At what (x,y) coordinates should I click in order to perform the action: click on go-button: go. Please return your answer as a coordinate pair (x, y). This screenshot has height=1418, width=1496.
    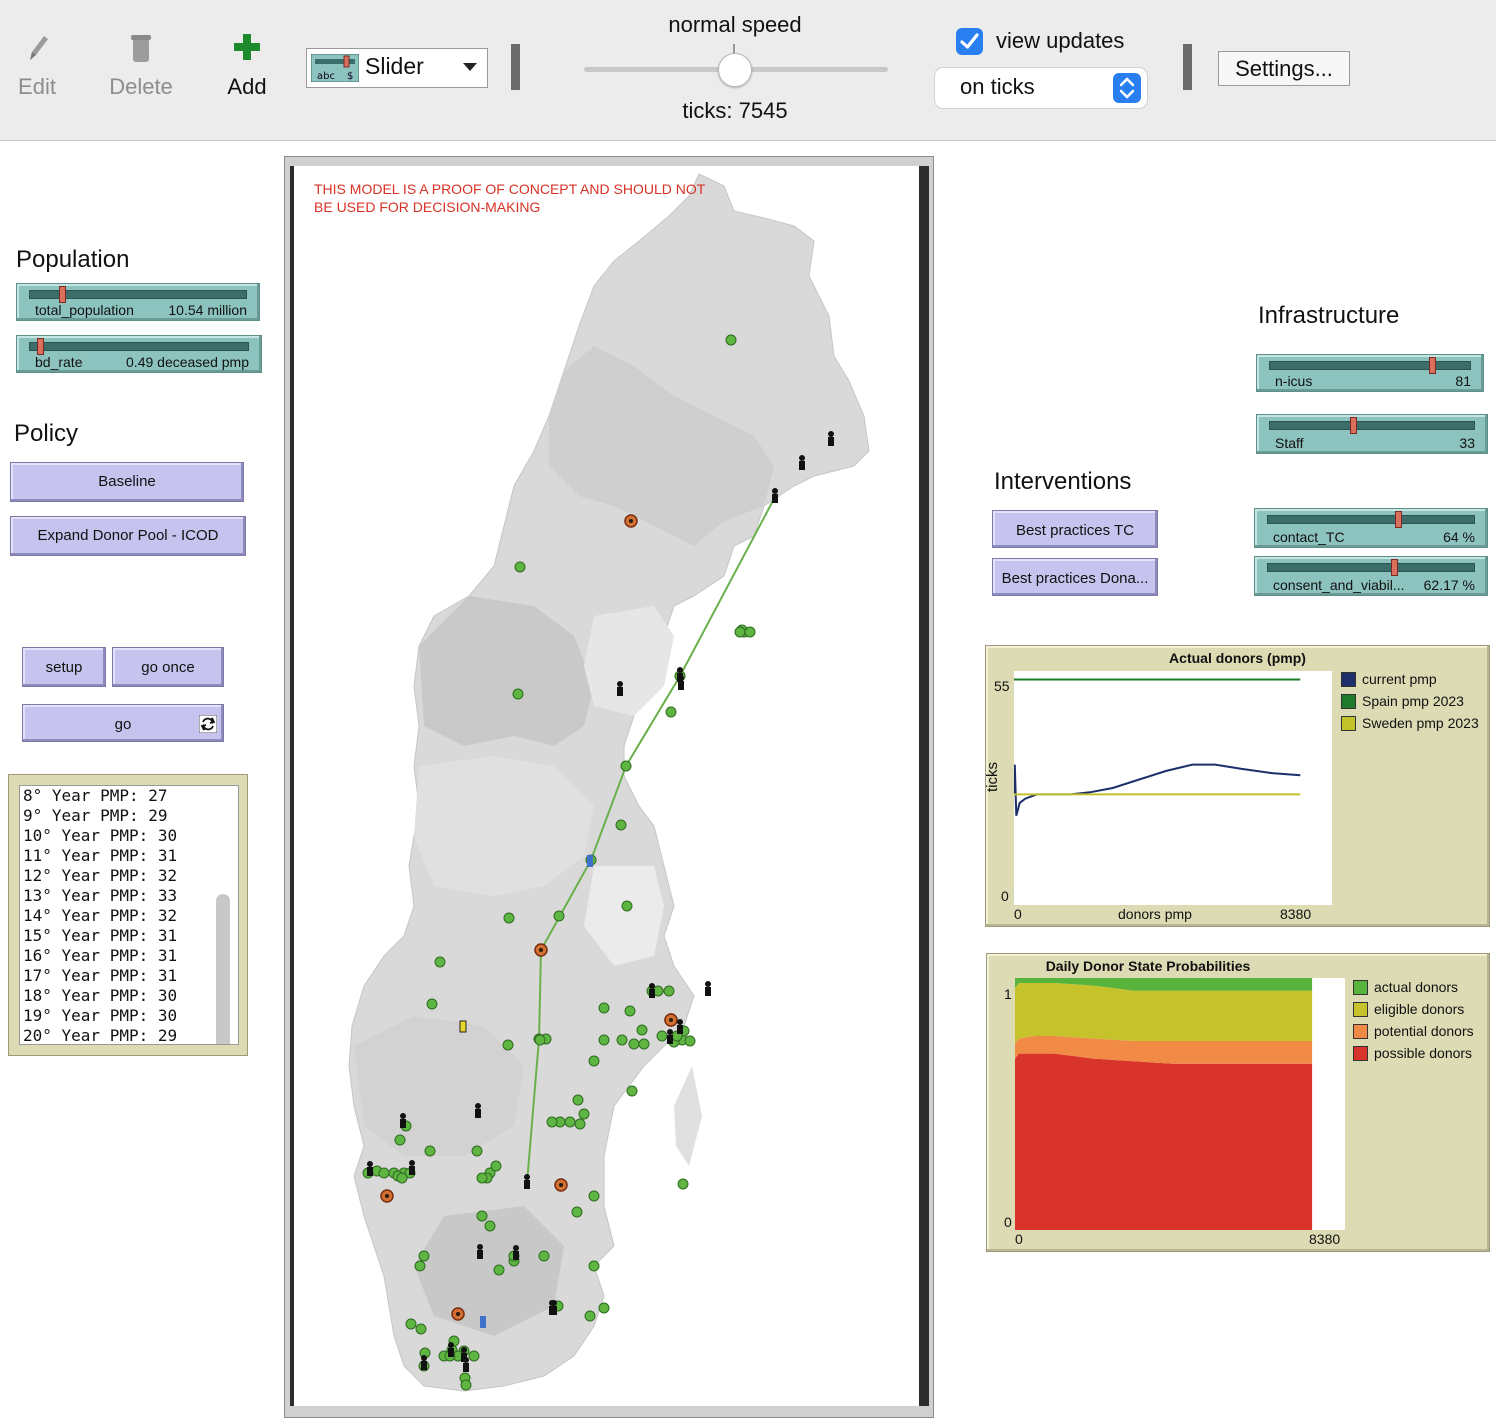
    Looking at the image, I should click on (123, 723).